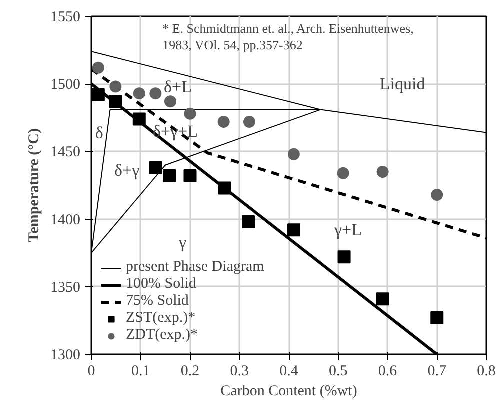  What do you see at coordinates (65, 85) in the screenshot?
I see `y-tick-label: 1500` at bounding box center [65, 85].